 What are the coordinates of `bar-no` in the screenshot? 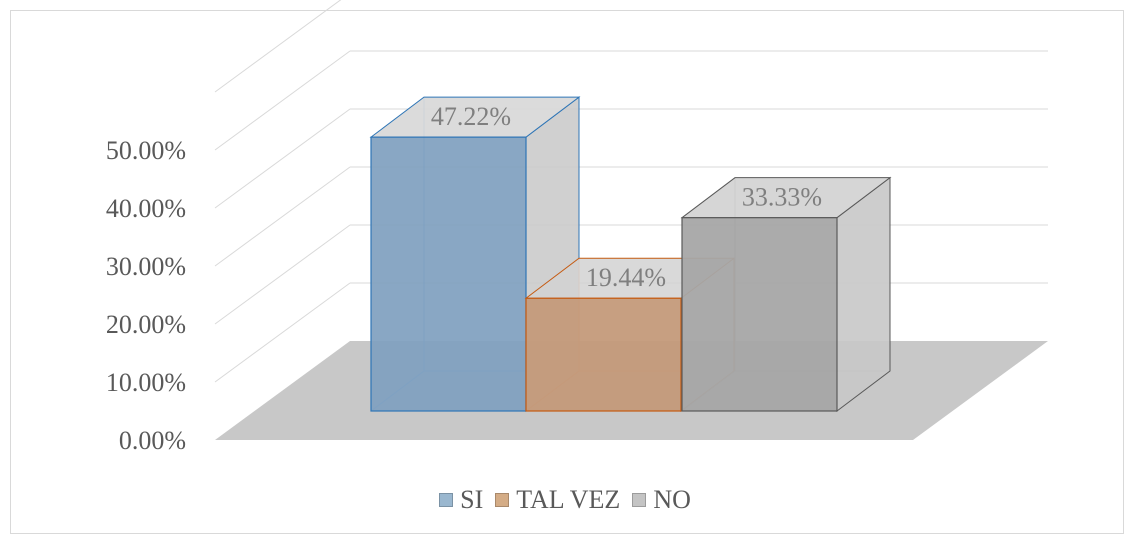 It's located at (786, 294).